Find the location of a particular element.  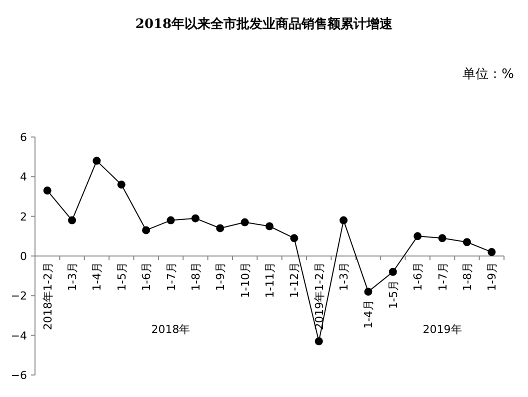

annotation: 2019年 is located at coordinates (442, 329).